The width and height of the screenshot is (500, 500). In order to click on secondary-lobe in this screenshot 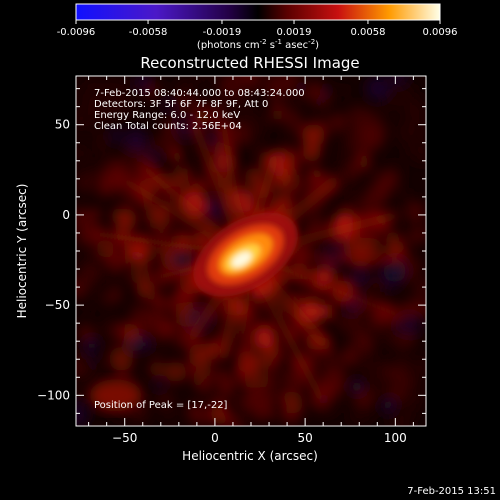, I will do `click(115, 395)`.